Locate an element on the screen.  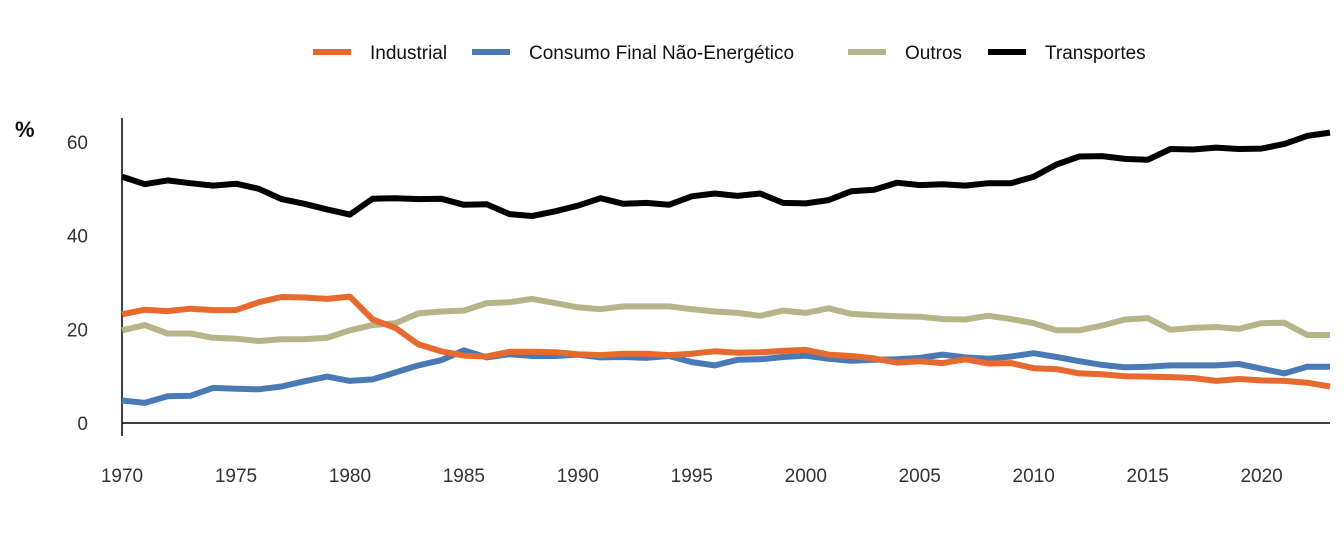
y-tick-label-40: 40 is located at coordinates (77, 237).